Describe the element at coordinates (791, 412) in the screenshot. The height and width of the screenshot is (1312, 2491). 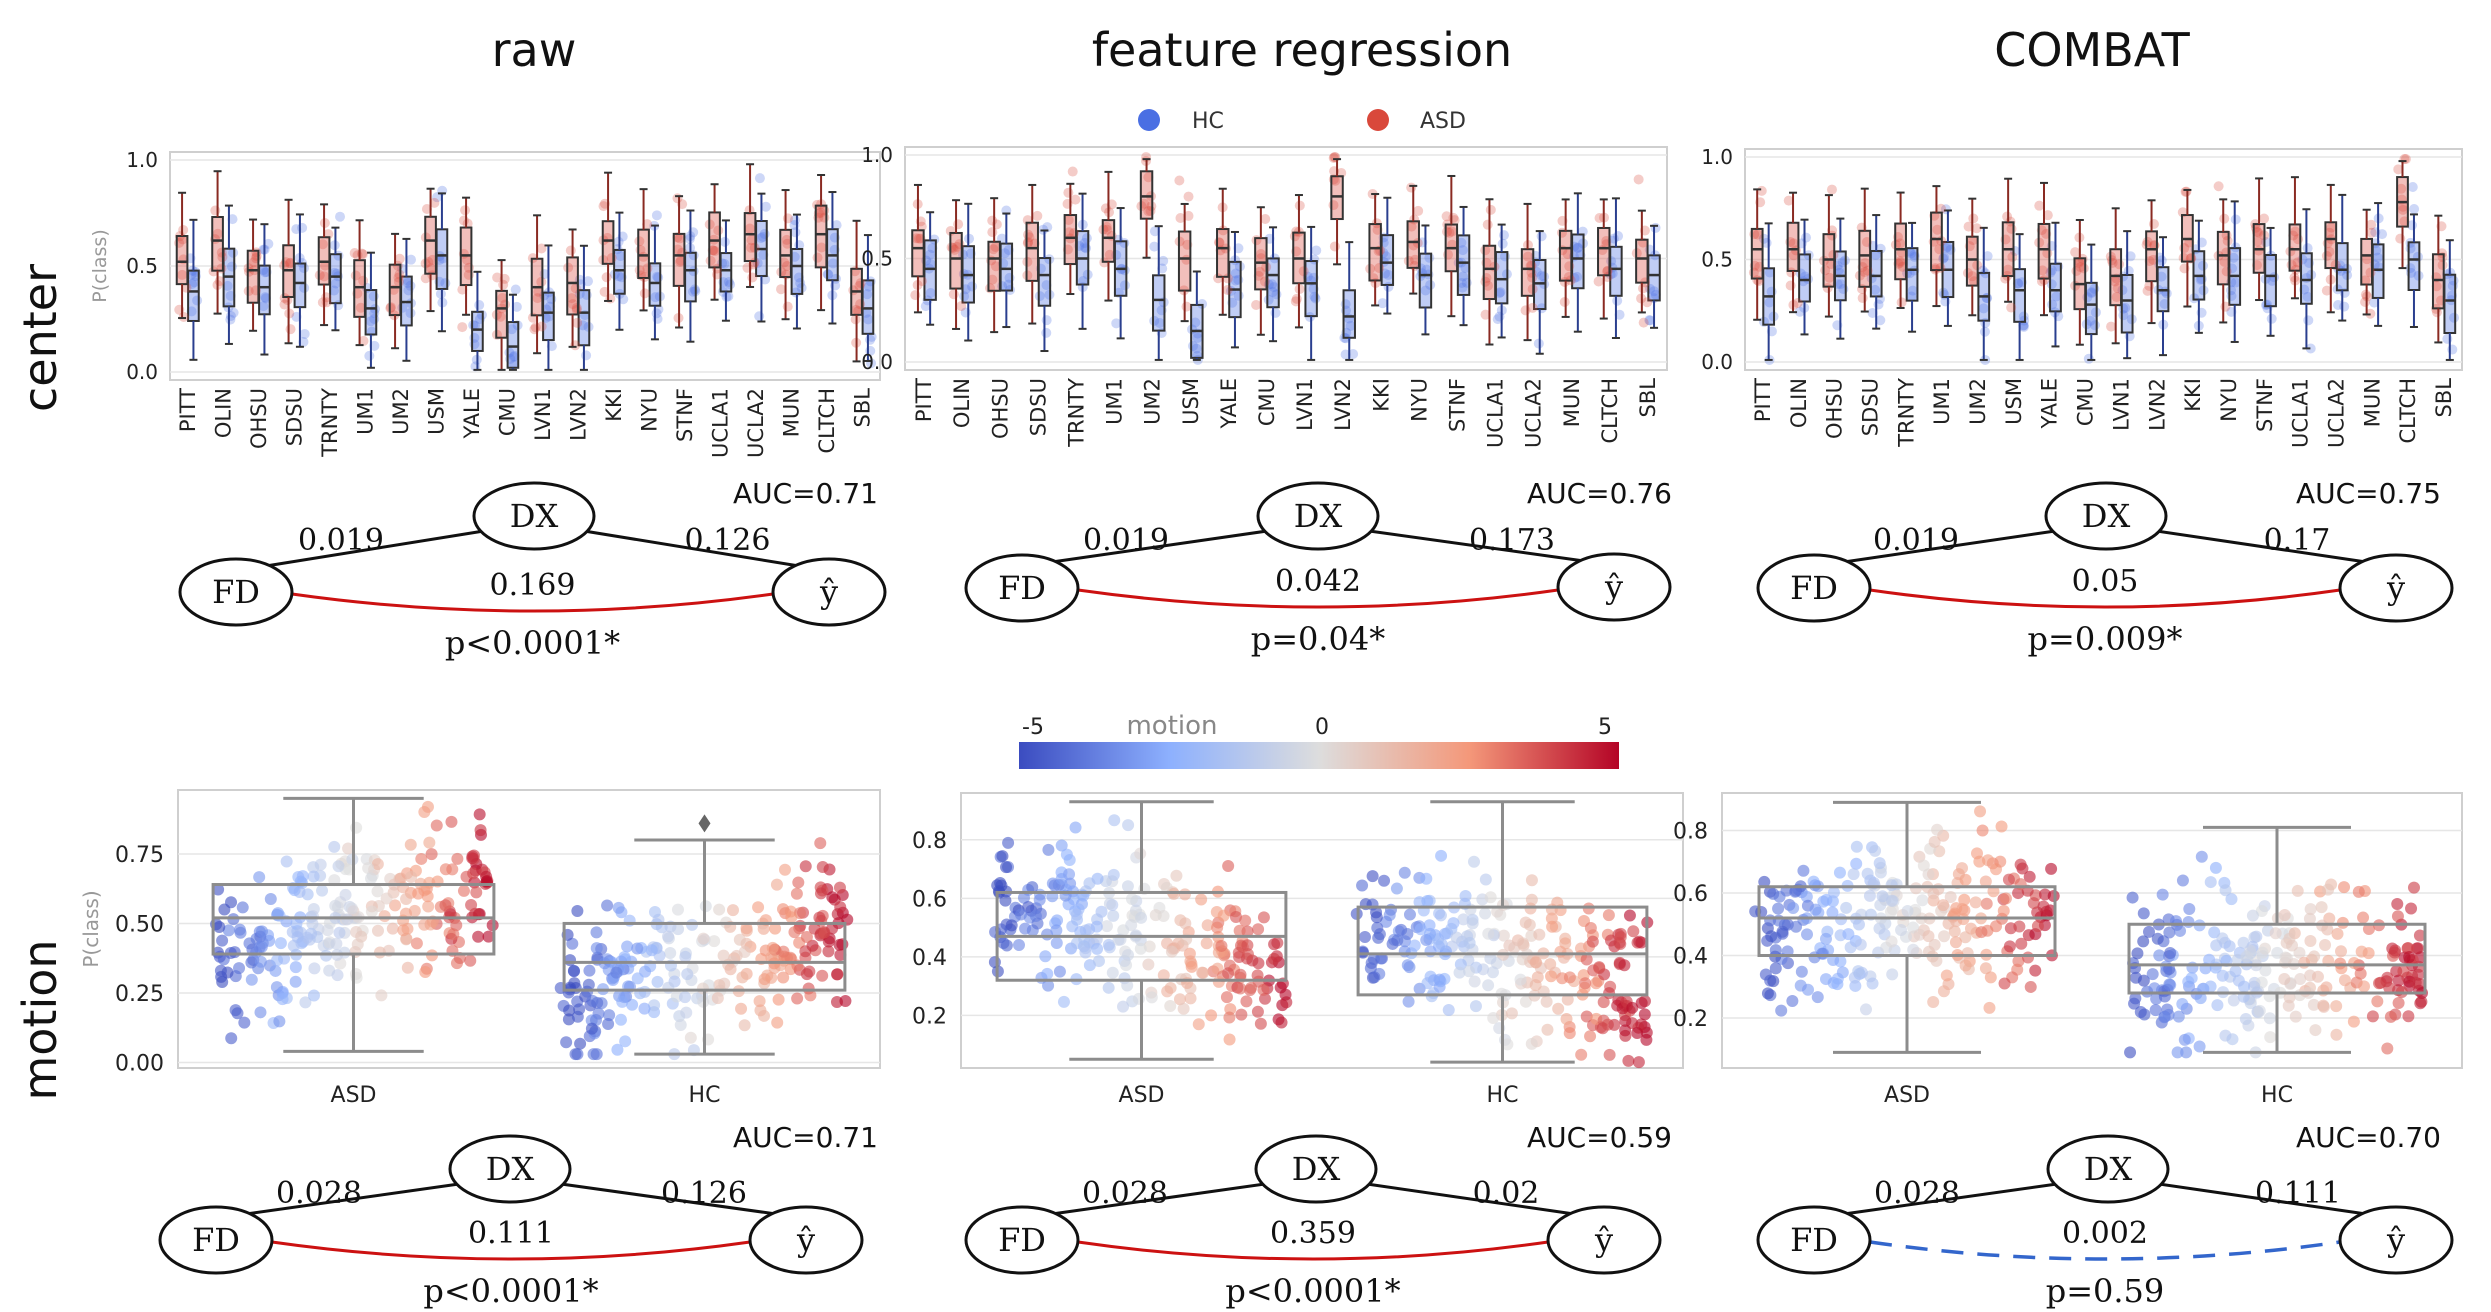
I see `x-tick-label: MUN` at that location.